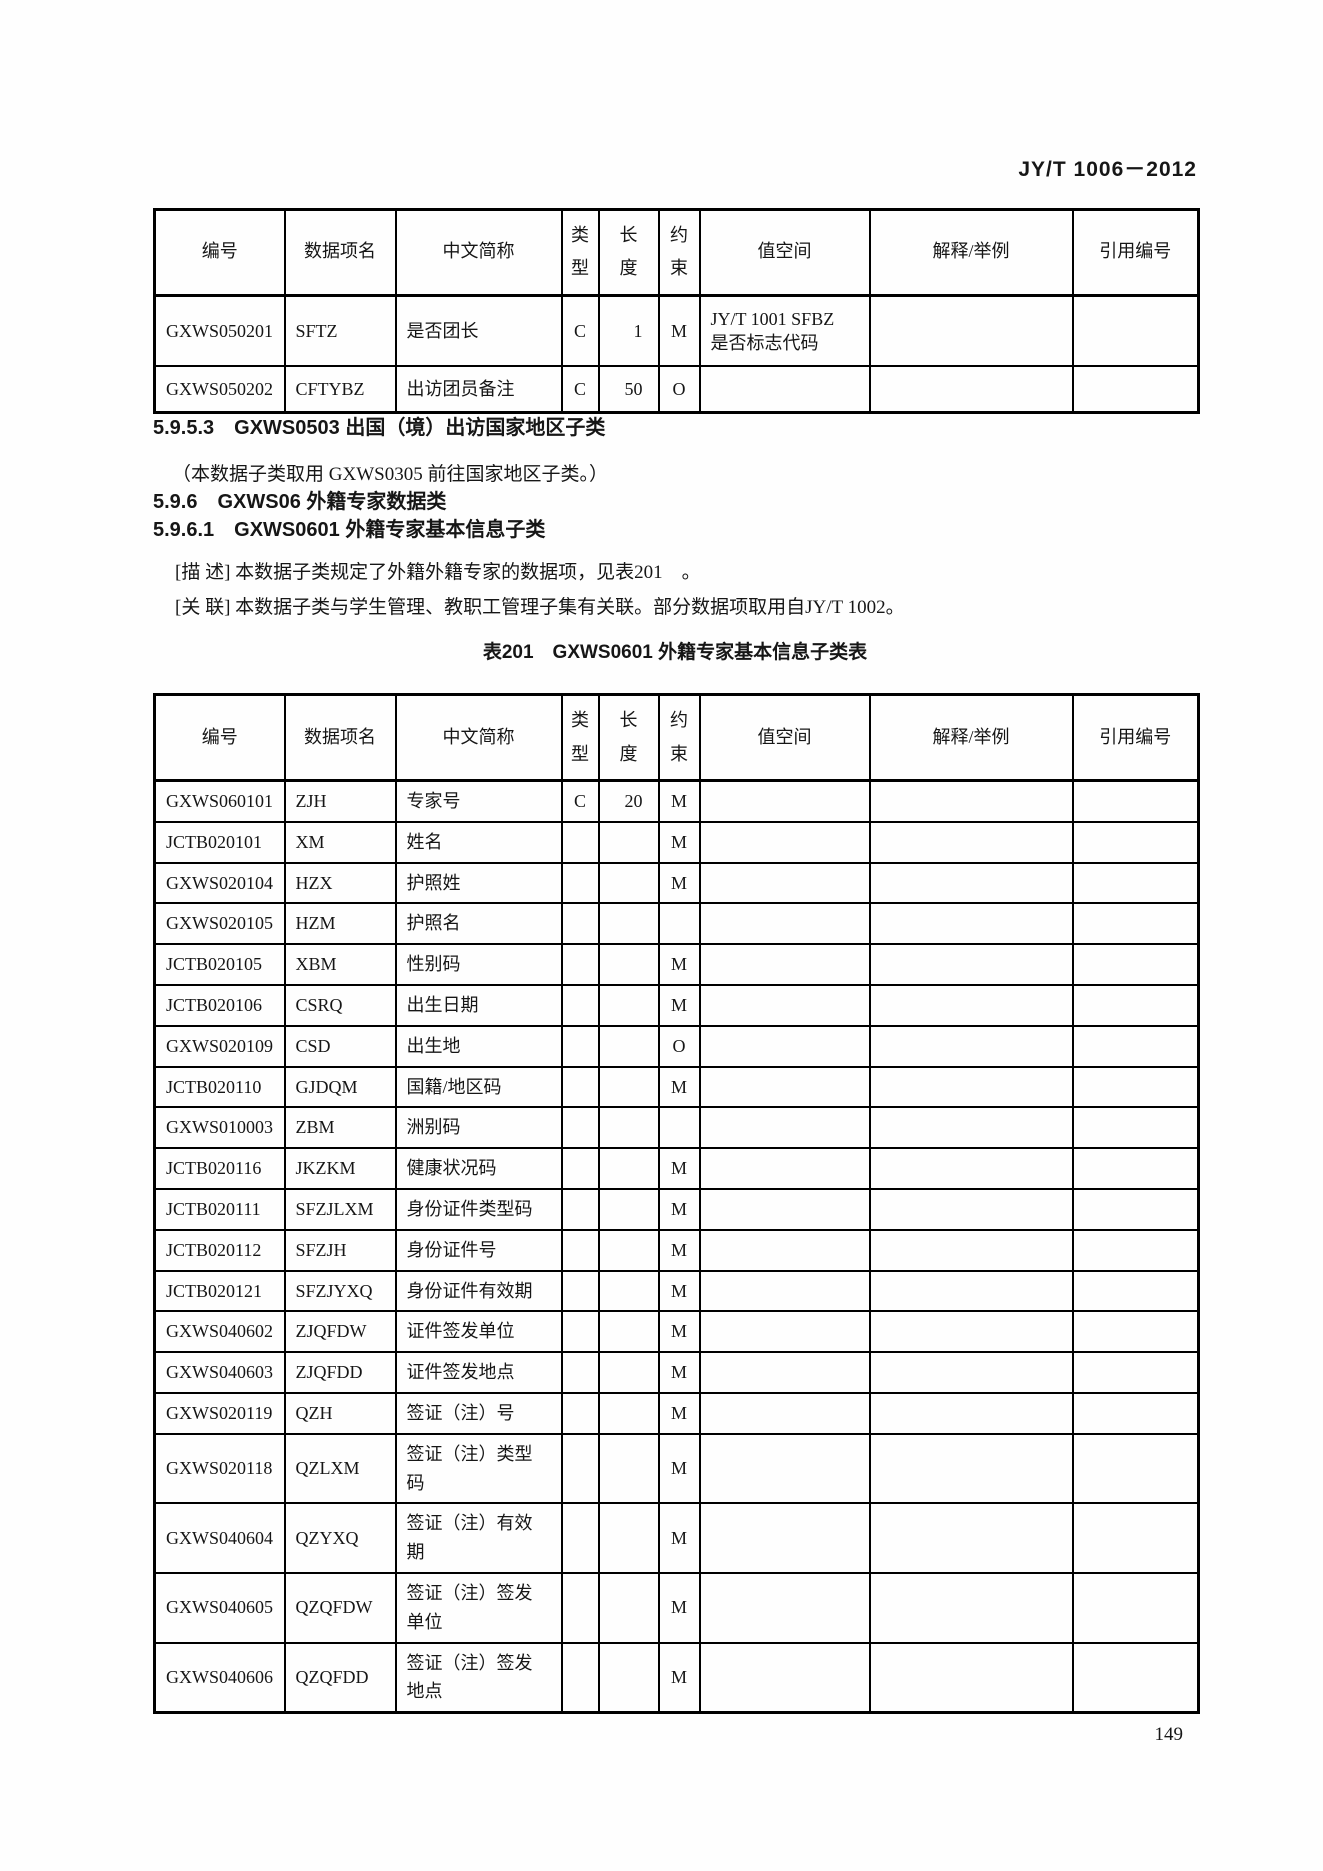 The height and width of the screenshot is (1871, 1323). Describe the element at coordinates (340, 1250) in the screenshot. I see `table-cell: SFZJH` at that location.